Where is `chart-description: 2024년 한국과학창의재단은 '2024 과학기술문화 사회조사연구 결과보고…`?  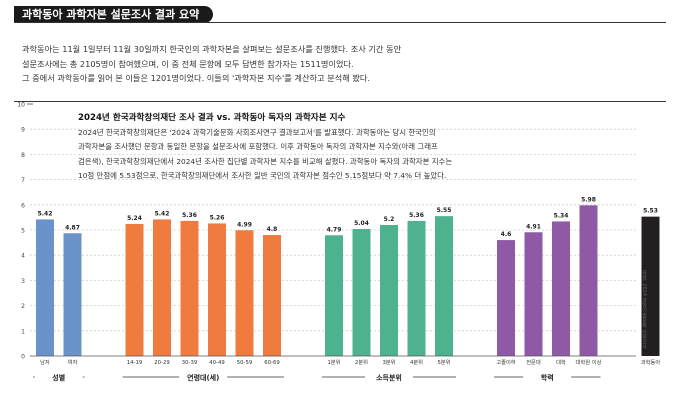
chart-description: 2024년 한국과학창의재단은 '2024 과학기술문화 사회조사연구 결과보고… is located at coordinates (303, 154).